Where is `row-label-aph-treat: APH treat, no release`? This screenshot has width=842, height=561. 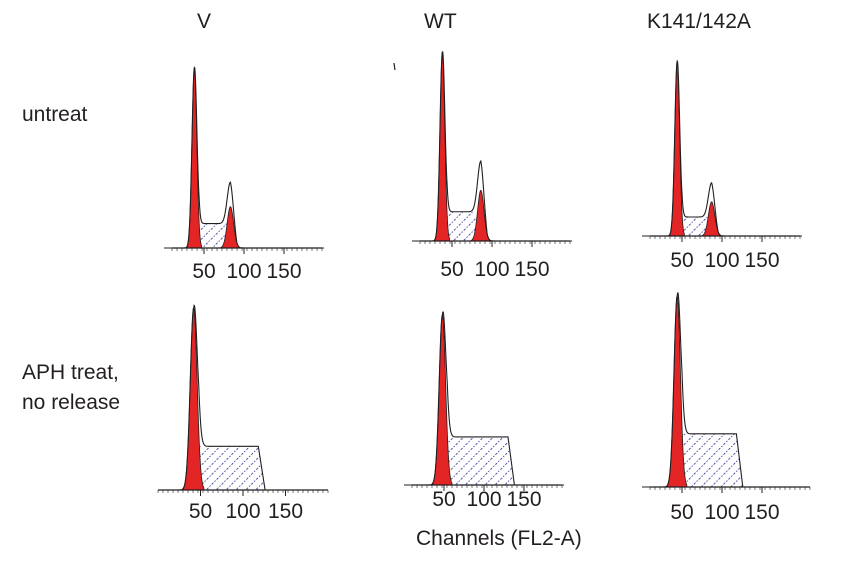 row-label-aph-treat: APH treat, no release is located at coordinates (71, 387).